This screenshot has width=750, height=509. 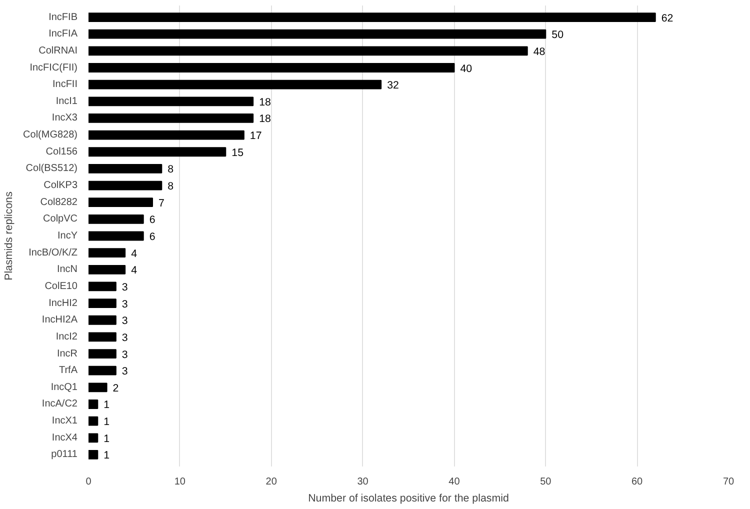 What do you see at coordinates (67, 354) in the screenshot?
I see `y-tick-label: IncR` at bounding box center [67, 354].